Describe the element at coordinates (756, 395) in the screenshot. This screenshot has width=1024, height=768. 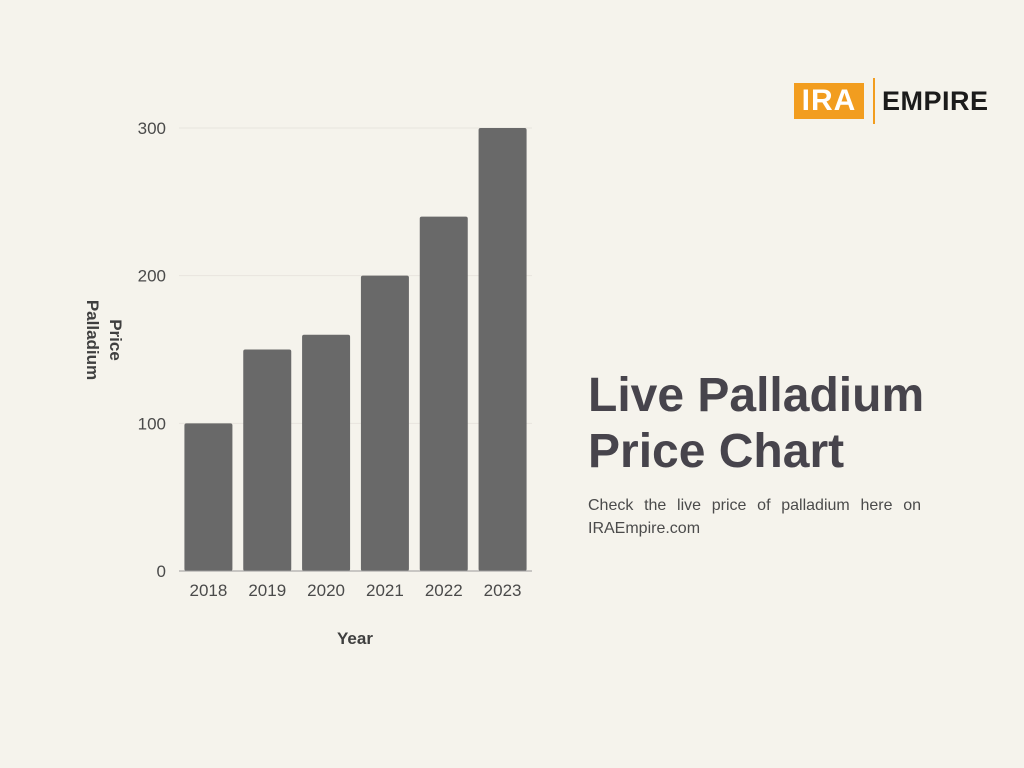
I see `page-title-line1: Live Palladium` at that location.